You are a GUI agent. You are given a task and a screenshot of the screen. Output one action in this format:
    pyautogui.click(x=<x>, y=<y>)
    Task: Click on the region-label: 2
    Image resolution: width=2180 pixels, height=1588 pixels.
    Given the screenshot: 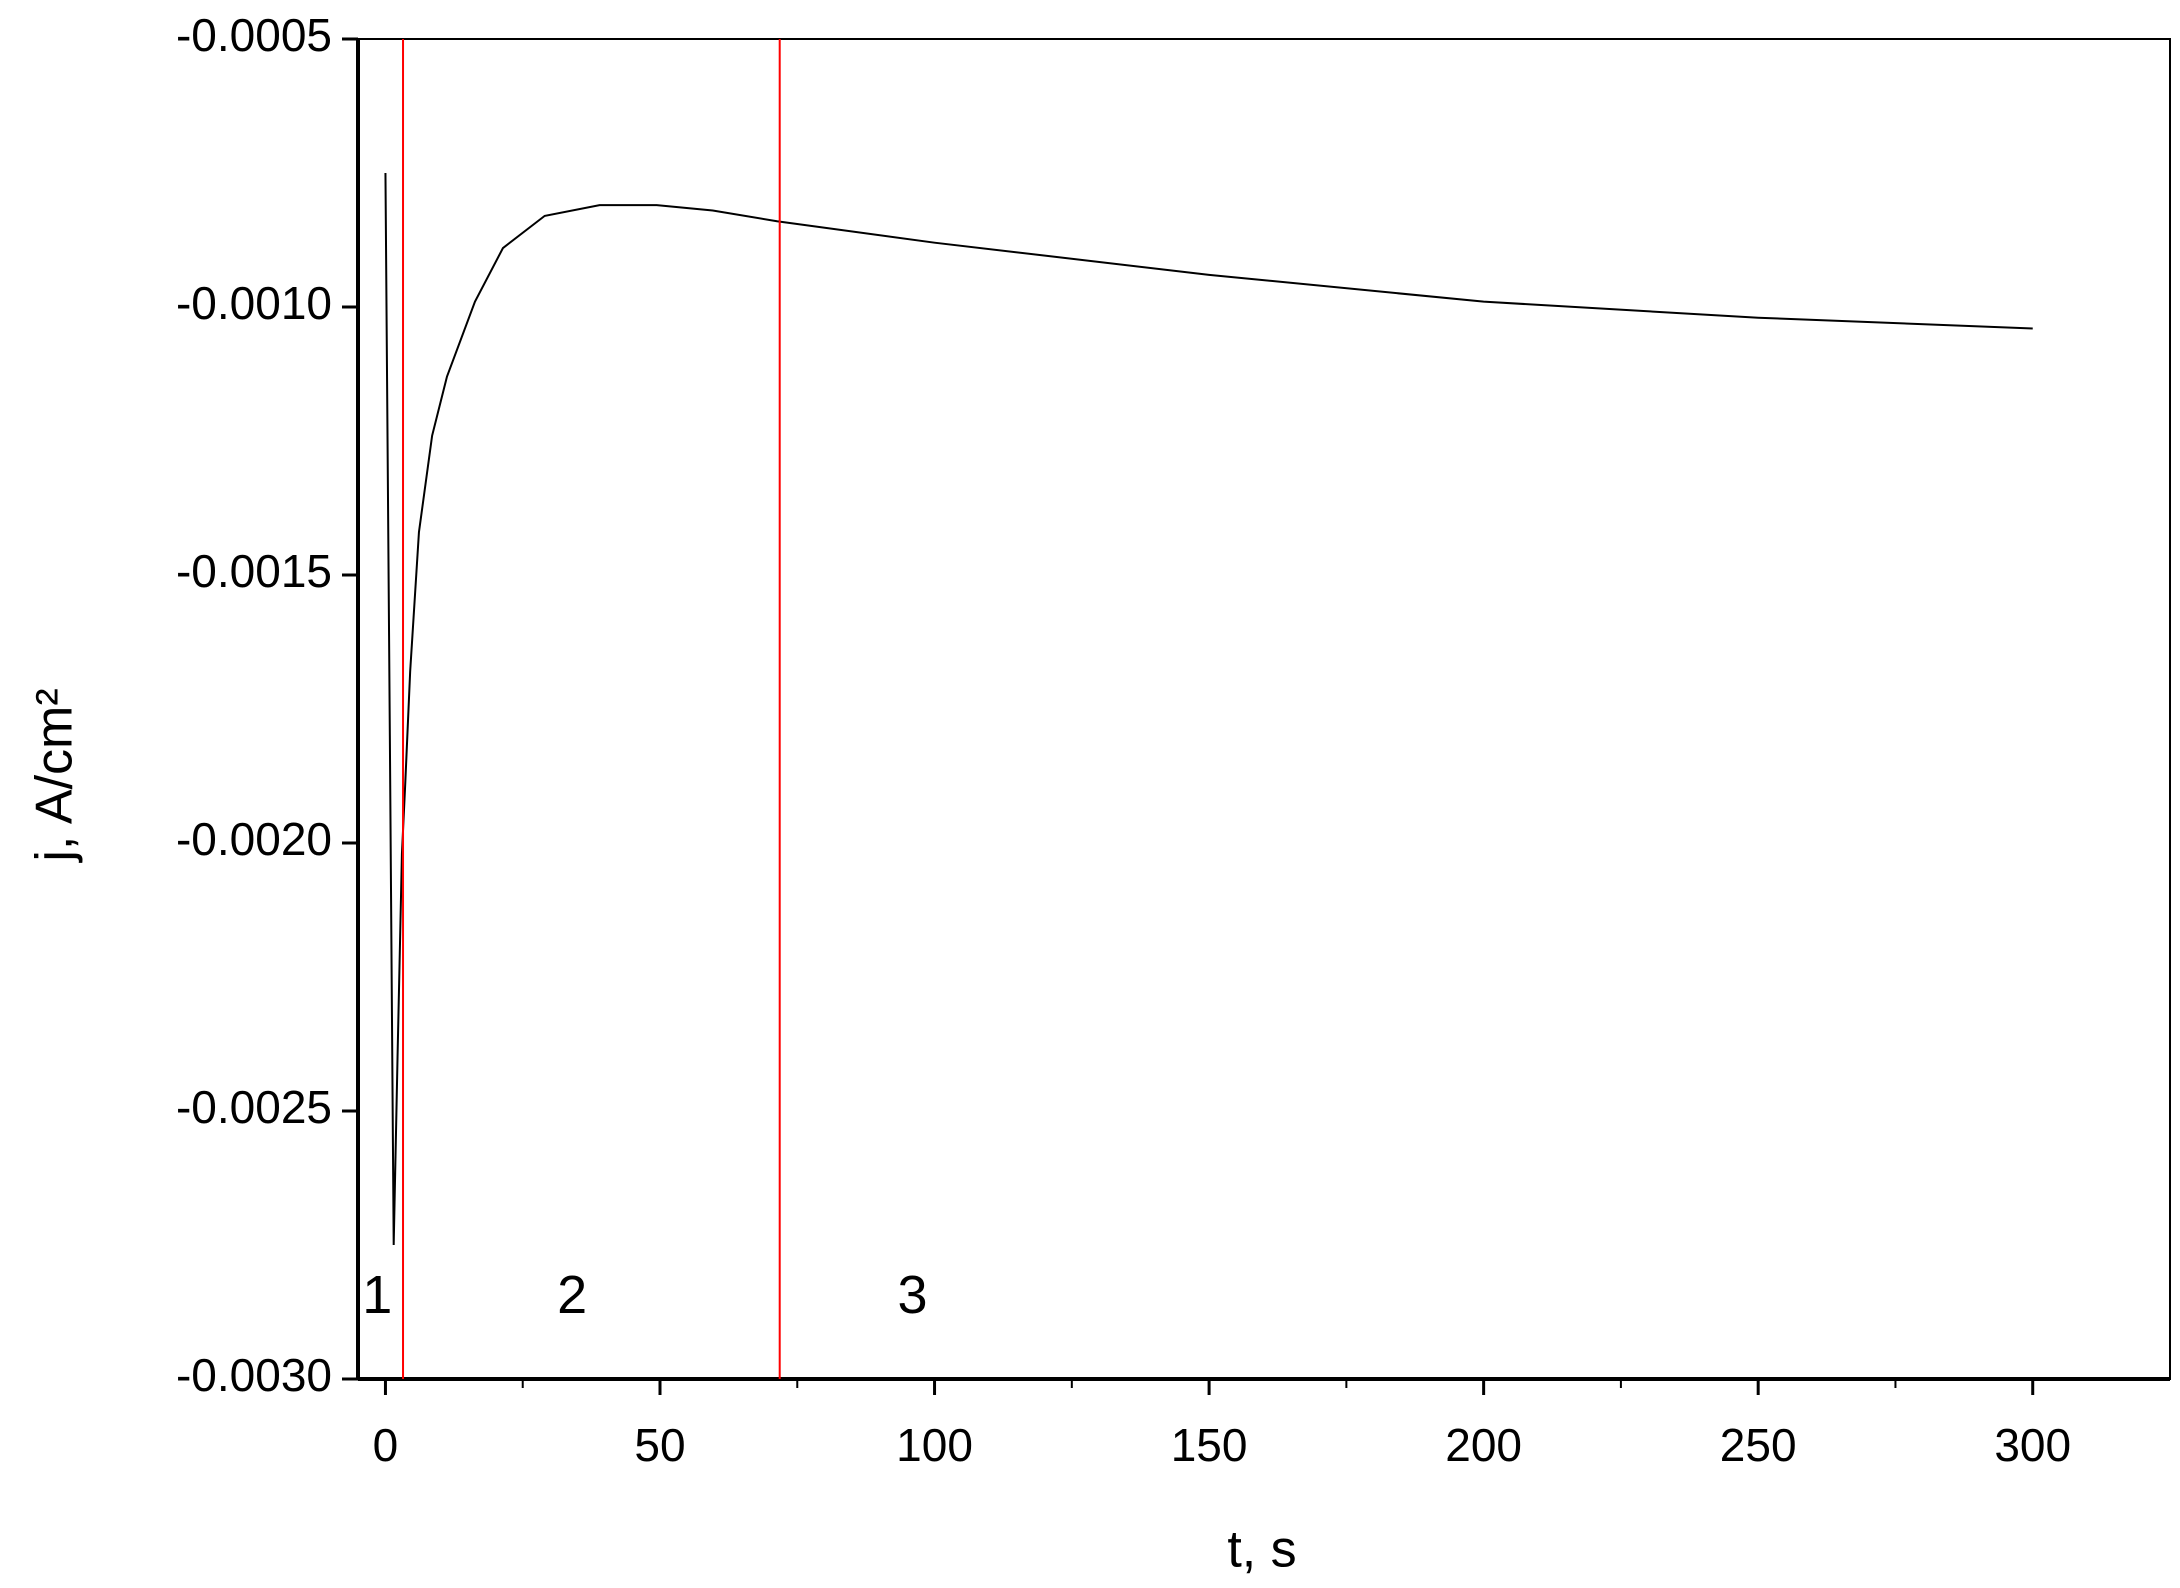 What is the action you would take?
    pyautogui.click(x=572, y=1295)
    